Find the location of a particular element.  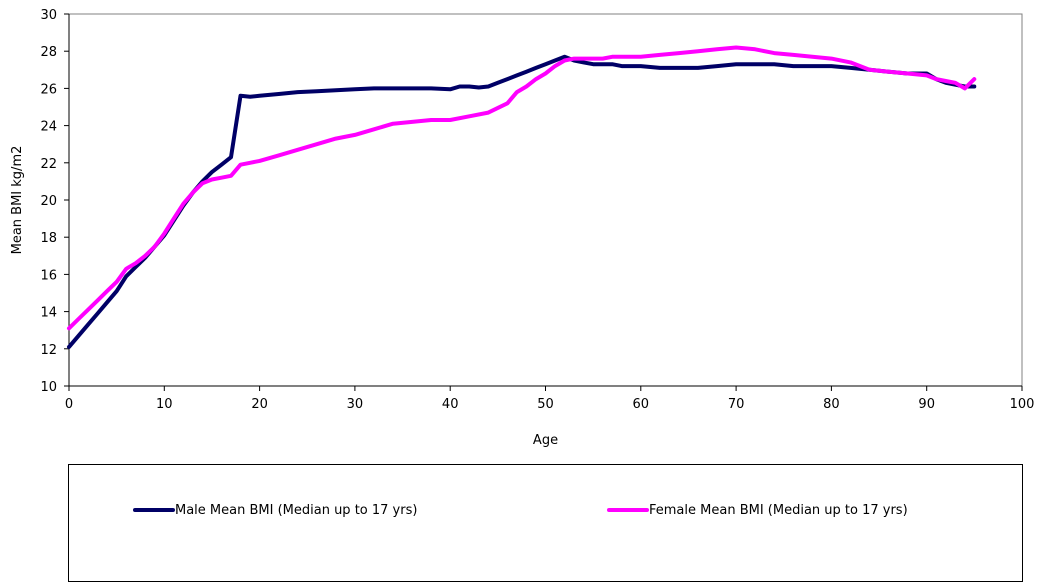

x-tick-label: 20 is located at coordinates (259, 404).